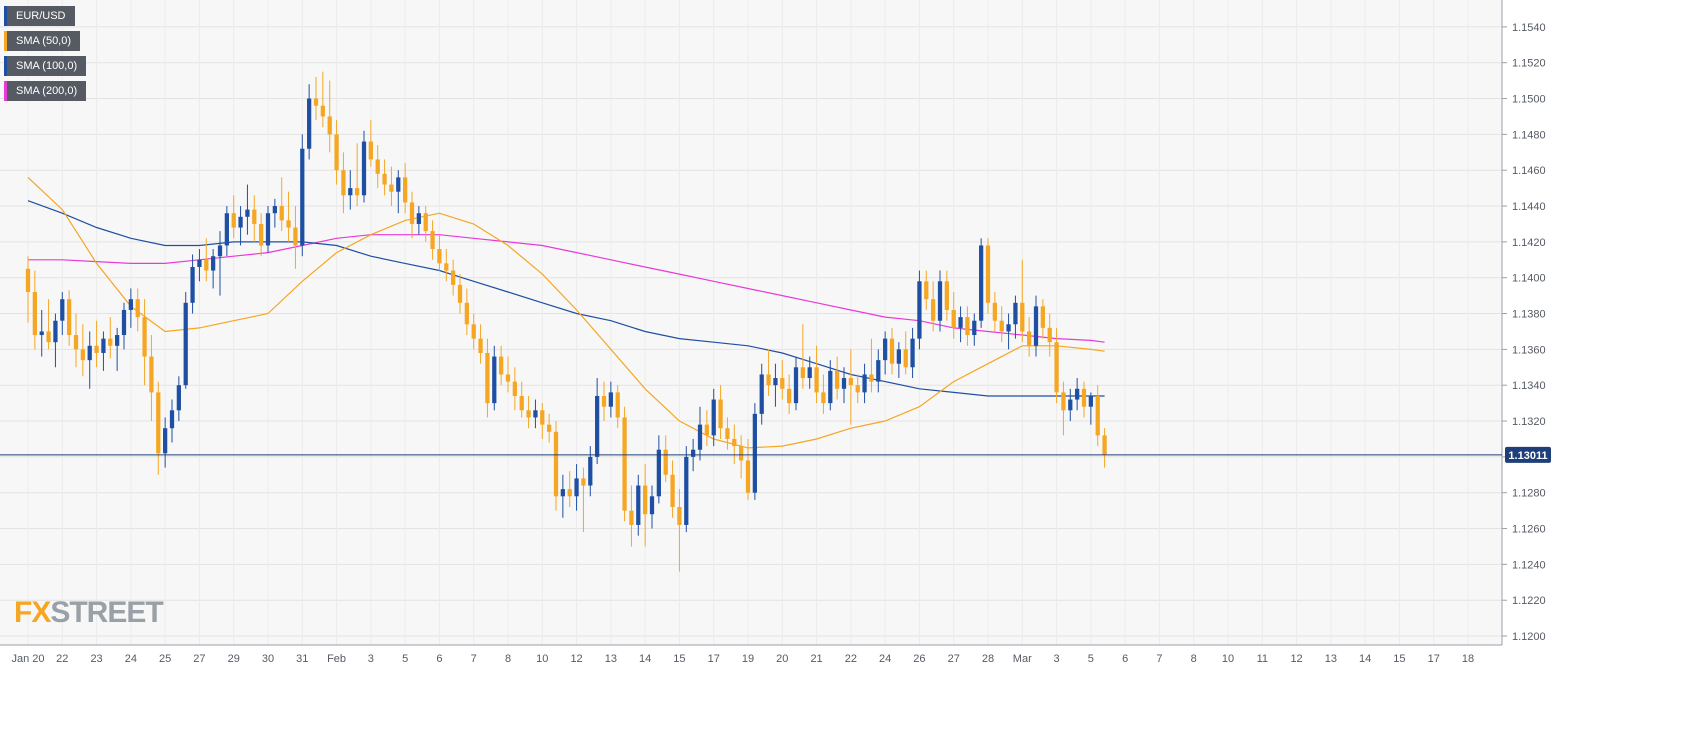  What do you see at coordinates (1529, 494) in the screenshot?
I see `y-tick-label: 1.1280` at bounding box center [1529, 494].